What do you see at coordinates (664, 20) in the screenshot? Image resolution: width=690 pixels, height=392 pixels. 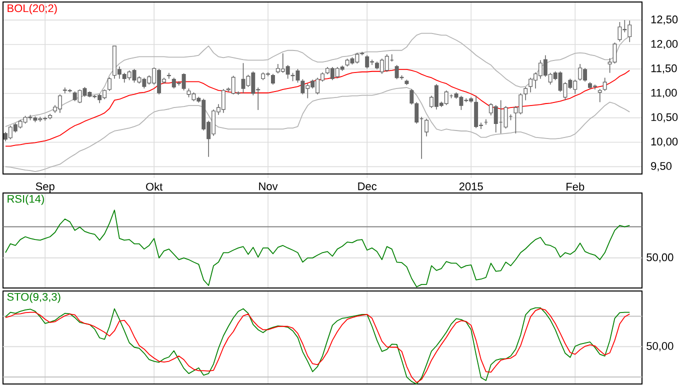 I see `y-tick-label: 12,50` at bounding box center [664, 20].